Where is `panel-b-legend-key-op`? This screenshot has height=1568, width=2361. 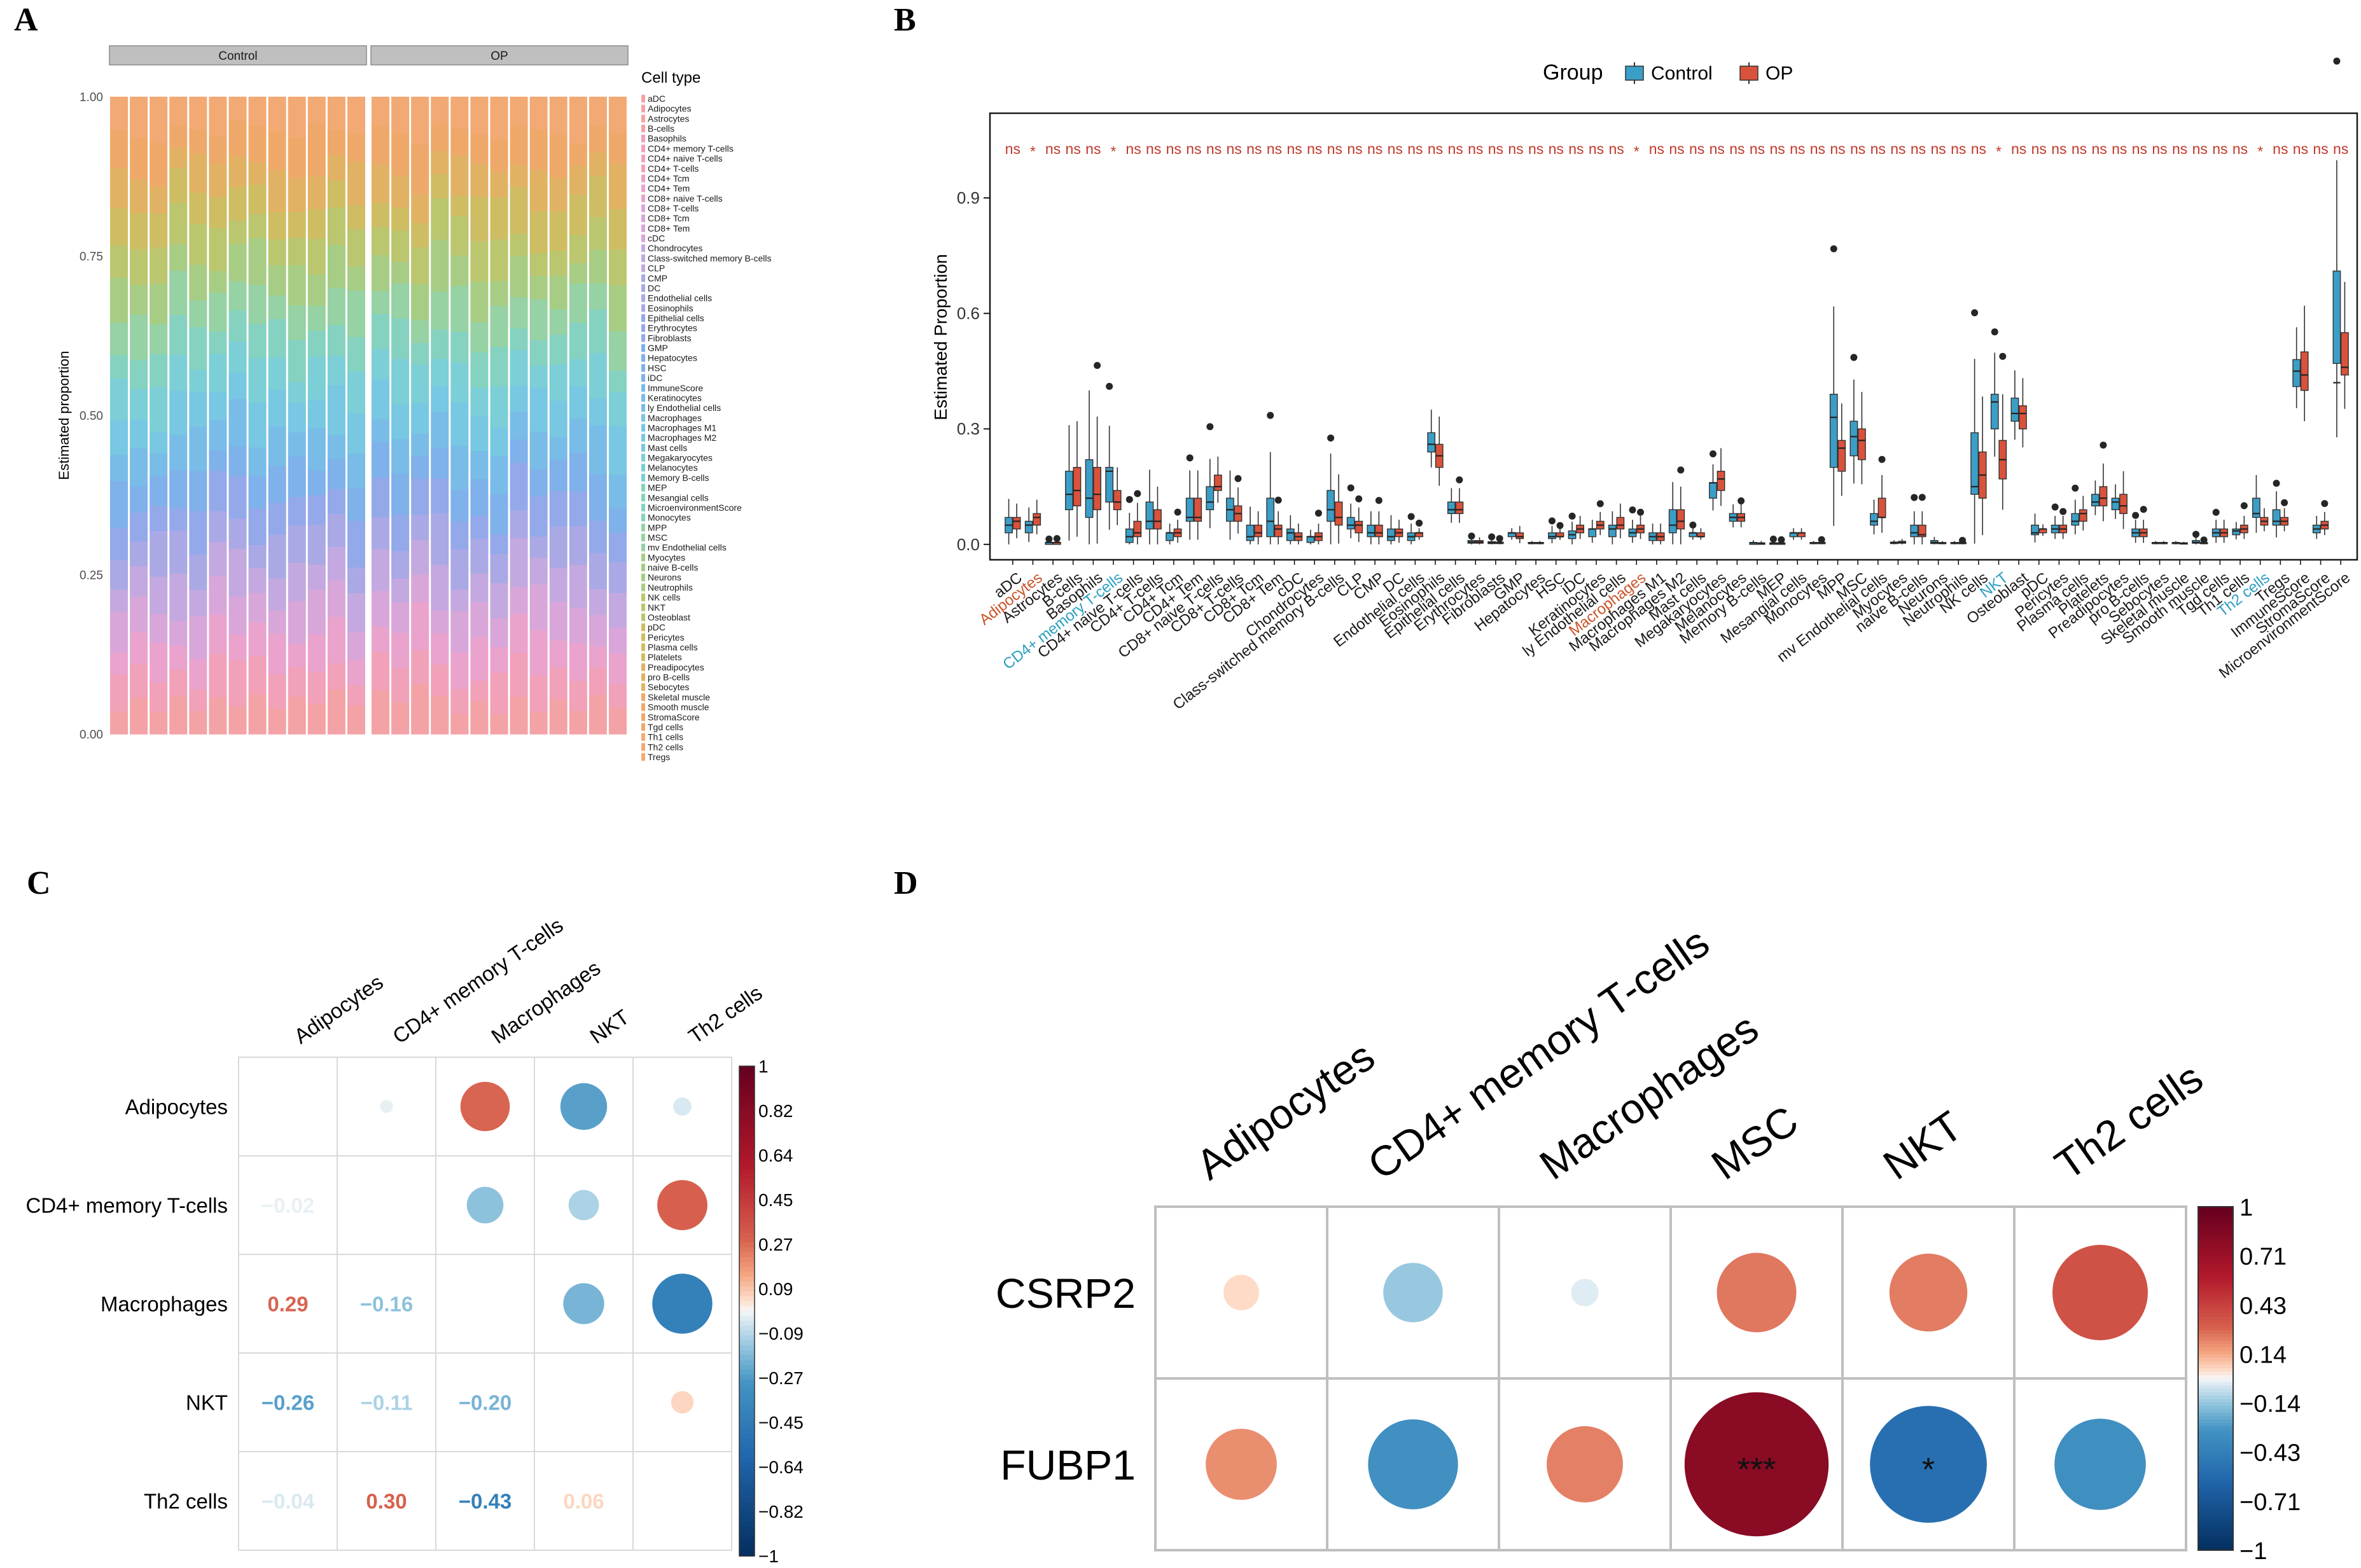
panel-b-legend-key-op is located at coordinates (1749, 73).